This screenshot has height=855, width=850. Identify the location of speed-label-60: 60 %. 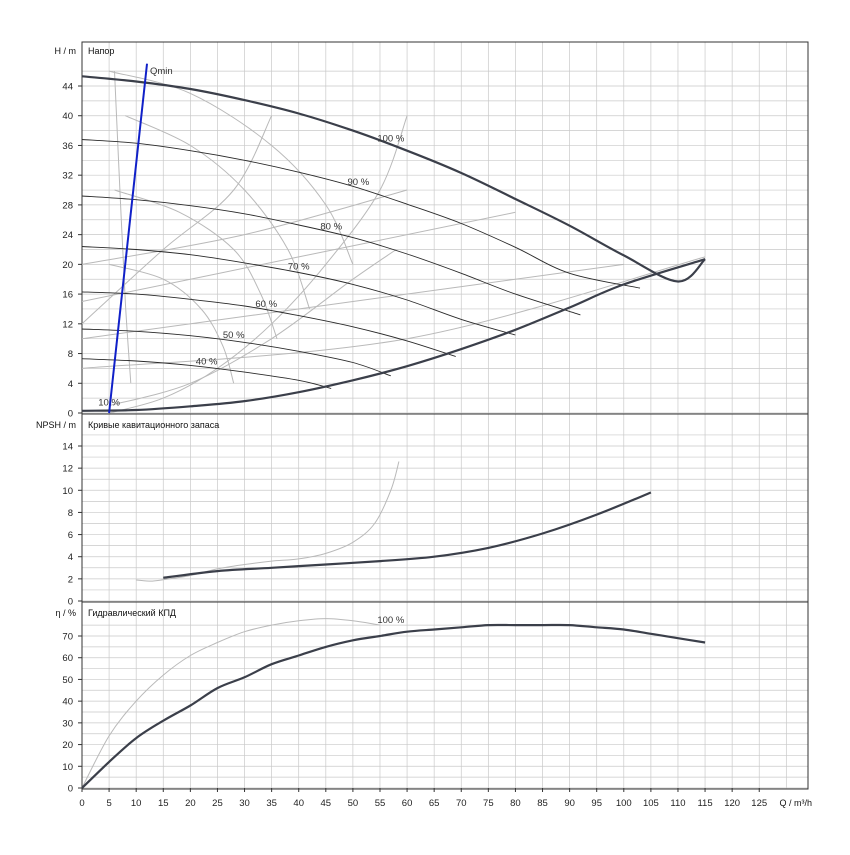
(266, 304).